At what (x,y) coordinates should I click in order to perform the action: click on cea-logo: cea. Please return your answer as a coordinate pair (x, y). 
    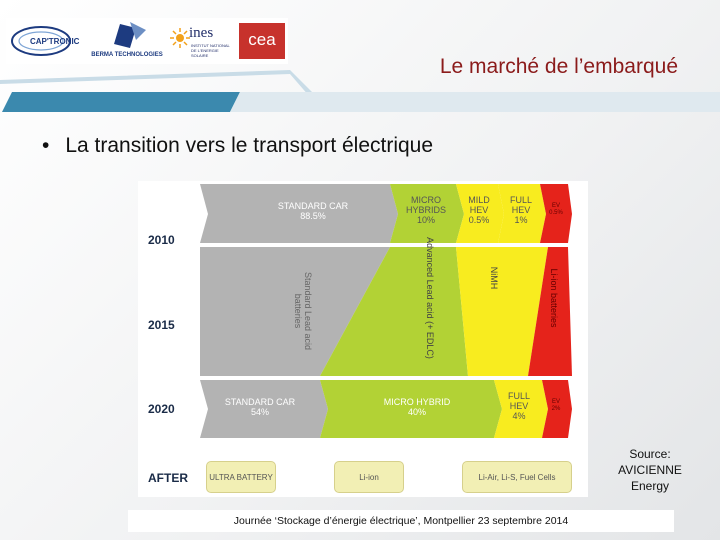
    Looking at the image, I should click on (262, 41).